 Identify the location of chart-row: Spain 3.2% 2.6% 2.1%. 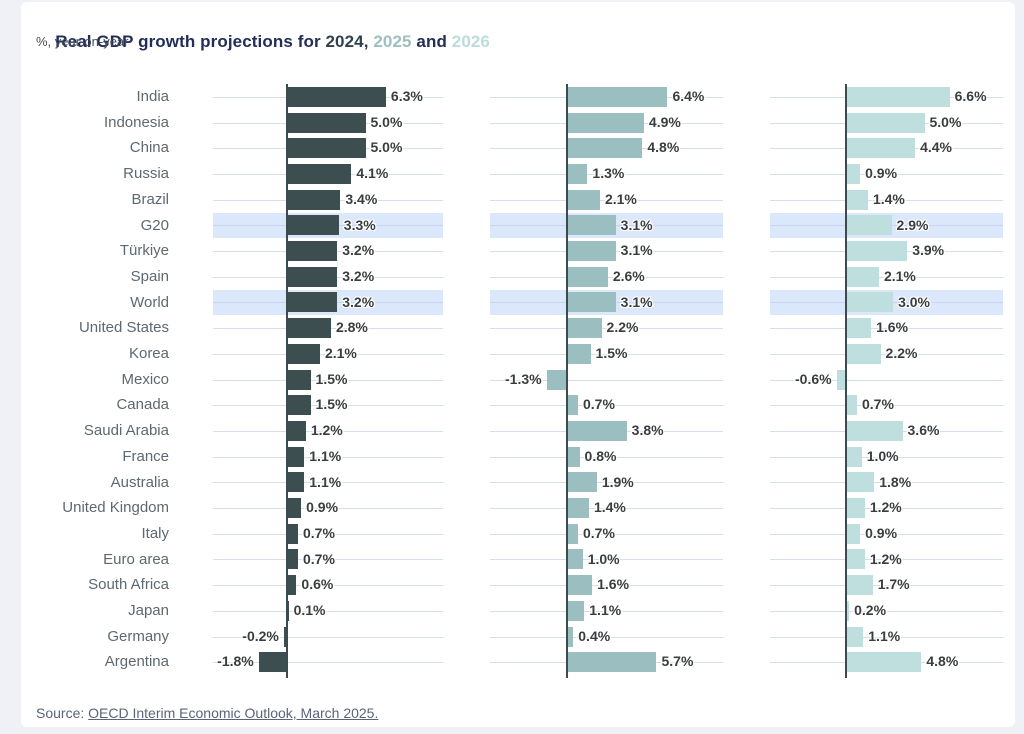
(518, 277).